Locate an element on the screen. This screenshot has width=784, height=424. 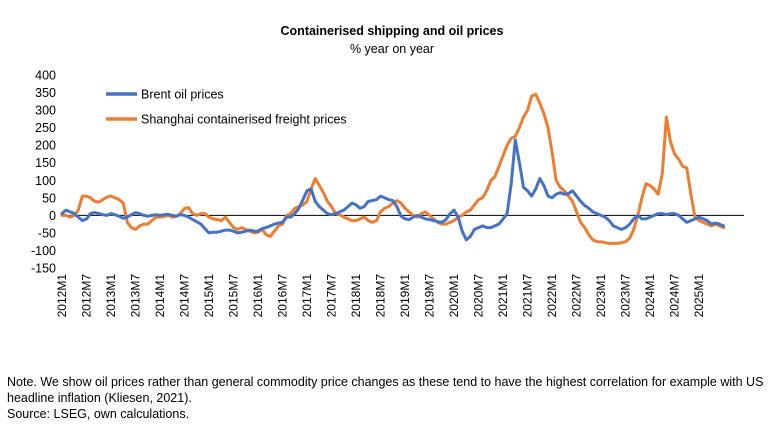
x-tick-label: 2022M7 is located at coordinates (577, 296).